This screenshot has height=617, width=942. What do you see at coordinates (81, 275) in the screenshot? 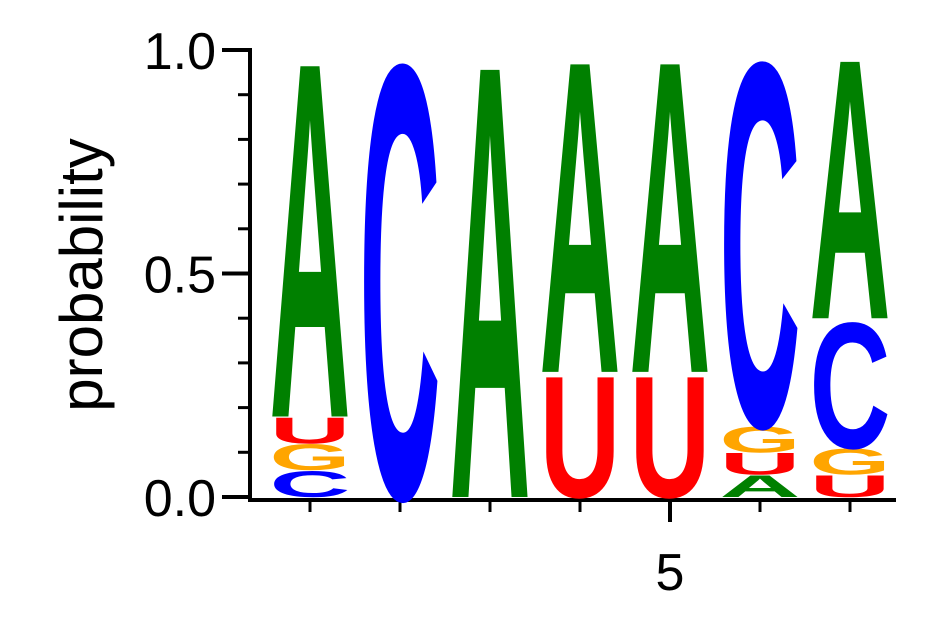
I see `y-axis-label: probability` at bounding box center [81, 275].